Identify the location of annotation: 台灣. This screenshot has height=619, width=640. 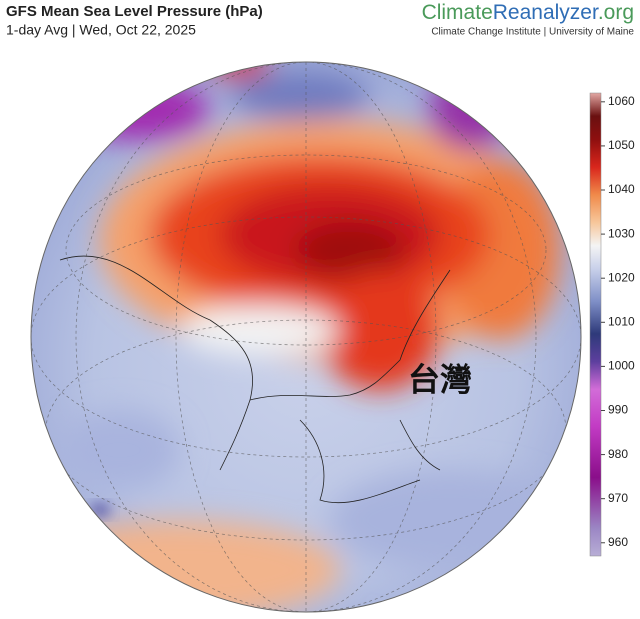
(440, 380).